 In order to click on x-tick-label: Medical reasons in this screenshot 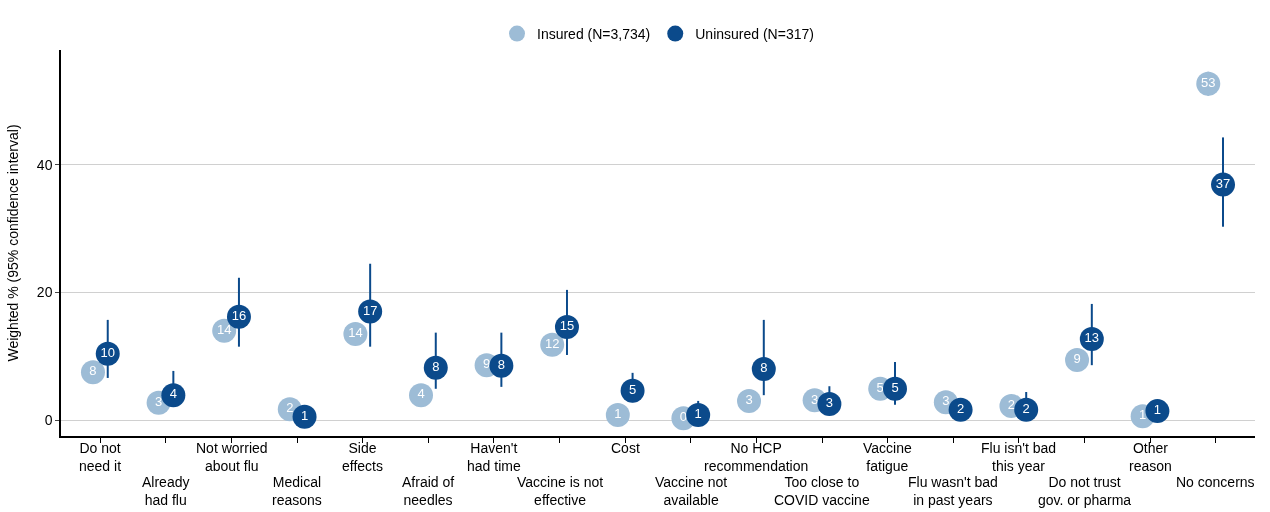, I will do `click(297, 491)`.